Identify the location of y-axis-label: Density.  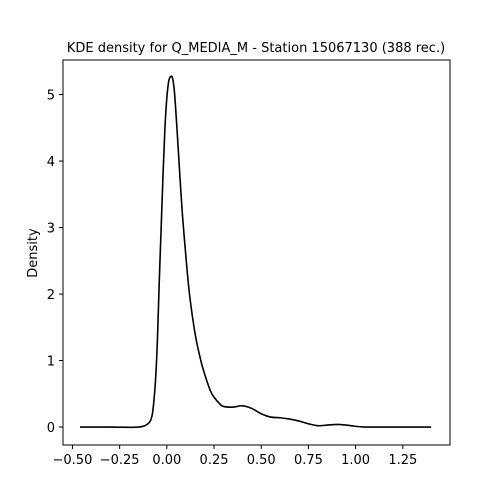
(33, 253).